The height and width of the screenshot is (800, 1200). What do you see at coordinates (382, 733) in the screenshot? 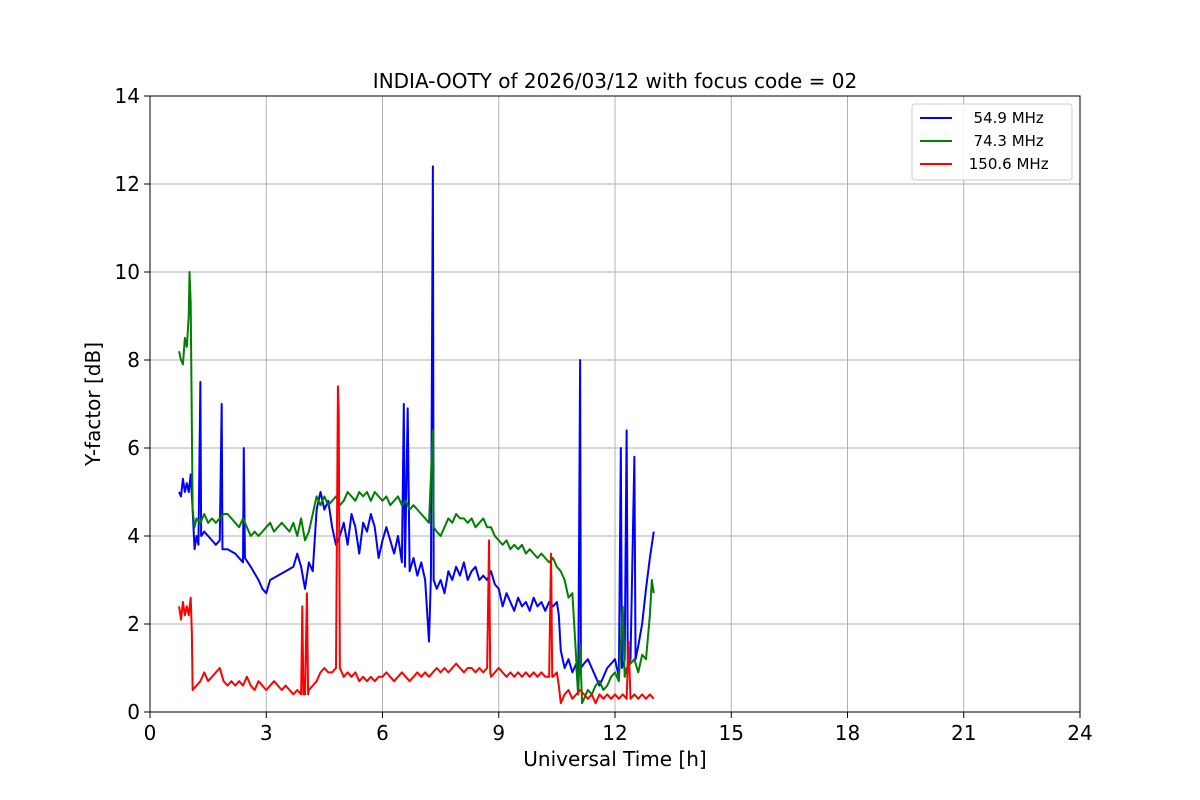
I see `x-tick-label: 6` at bounding box center [382, 733].